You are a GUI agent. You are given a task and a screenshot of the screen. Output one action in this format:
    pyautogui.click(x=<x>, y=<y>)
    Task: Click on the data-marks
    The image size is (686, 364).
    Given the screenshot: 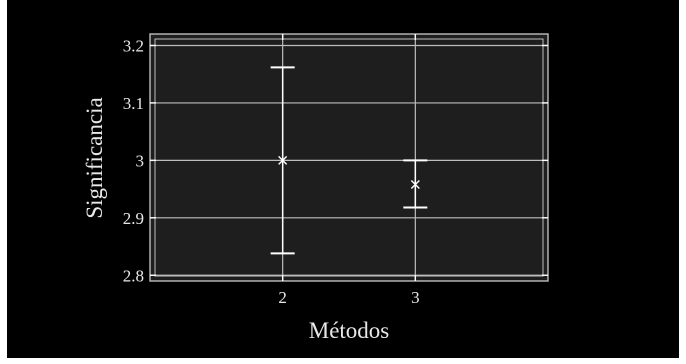 What is the action you would take?
    pyautogui.click(x=349, y=160)
    